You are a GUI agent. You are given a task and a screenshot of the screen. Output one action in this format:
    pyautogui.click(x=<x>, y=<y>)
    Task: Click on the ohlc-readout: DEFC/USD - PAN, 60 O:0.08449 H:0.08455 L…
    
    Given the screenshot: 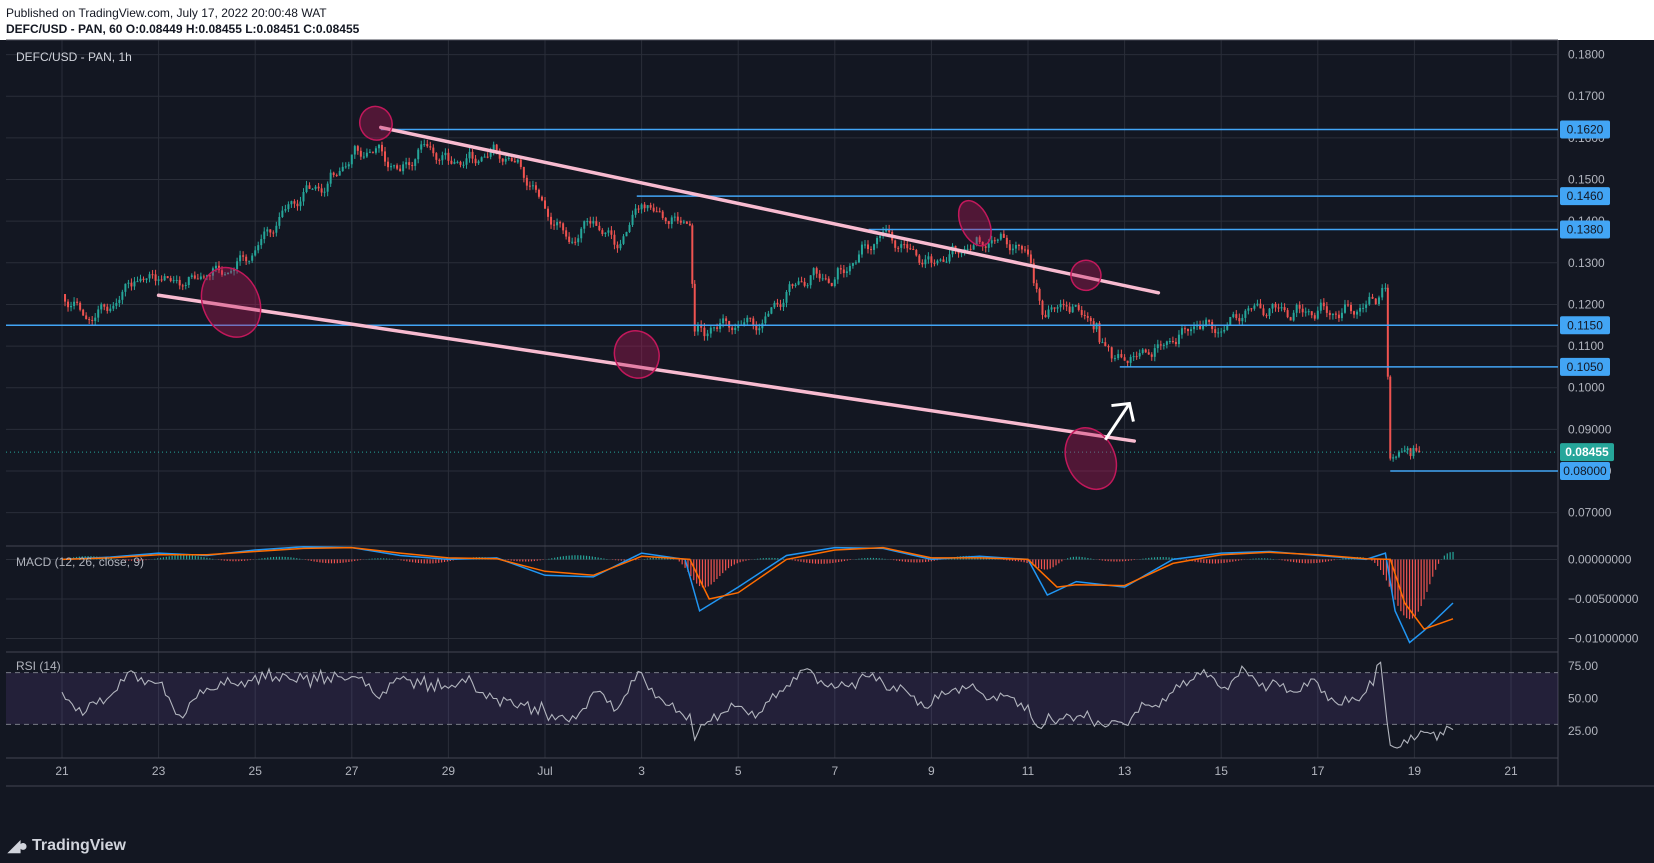 What is the action you would take?
    pyautogui.click(x=183, y=29)
    